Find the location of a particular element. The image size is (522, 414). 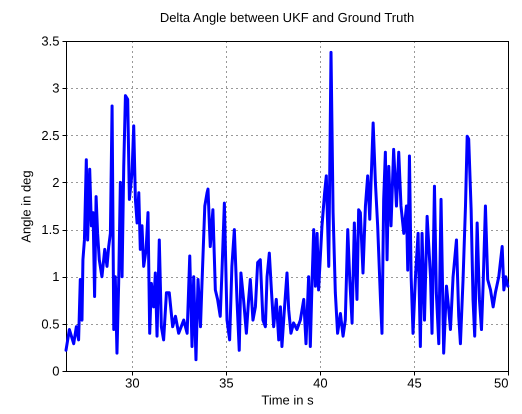

x-tick-label: 50 is located at coordinates (501, 383).